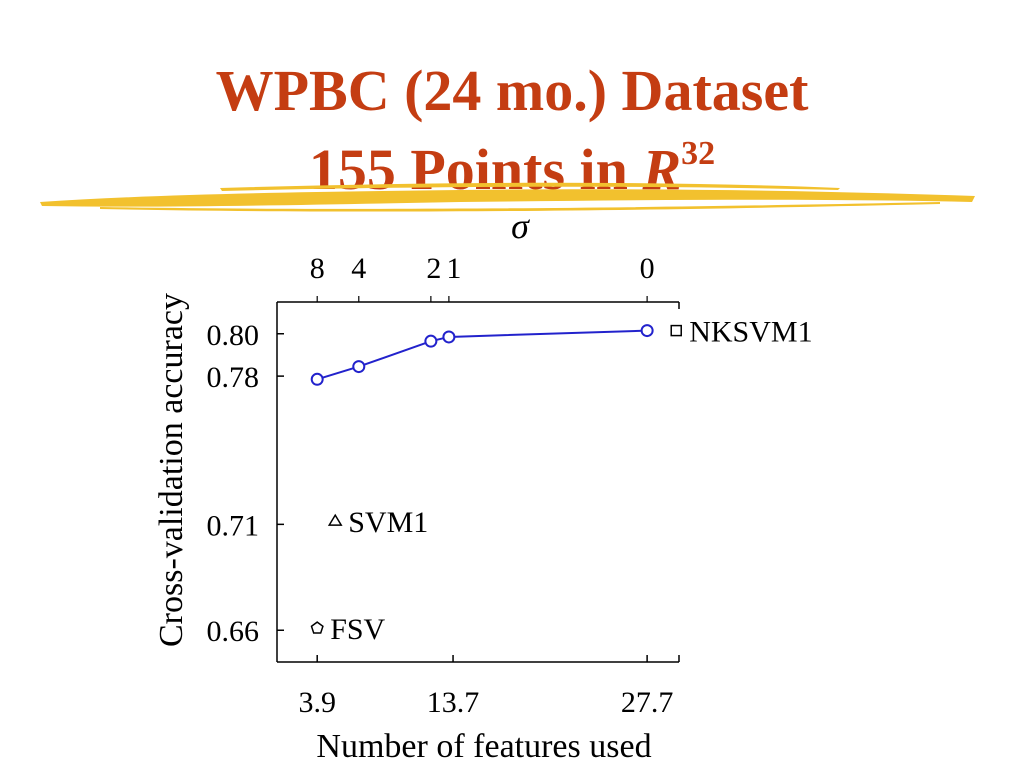 The height and width of the screenshot is (768, 1024). Describe the element at coordinates (662, 169) in the screenshot. I see `subtitle-variable: R` at that location.